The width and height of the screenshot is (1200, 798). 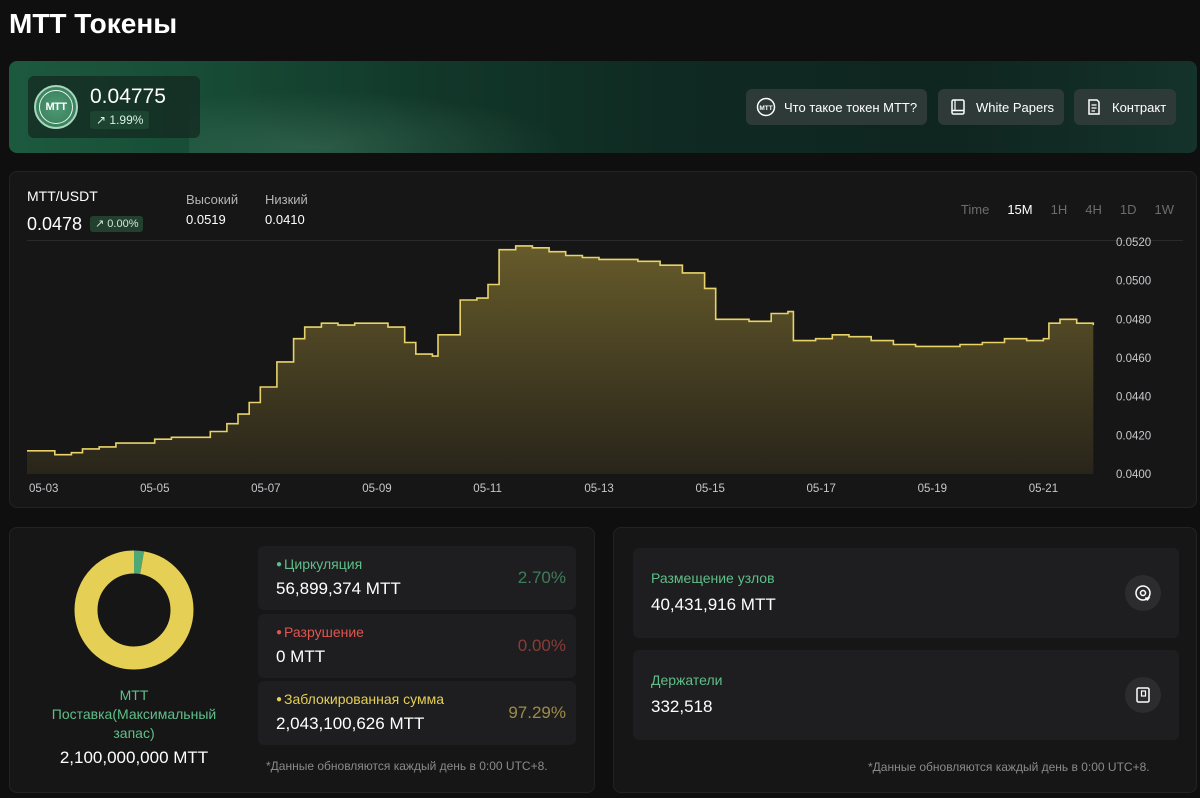 What do you see at coordinates (265, 489) in the screenshot?
I see `x-tick-label: 05-07` at bounding box center [265, 489].